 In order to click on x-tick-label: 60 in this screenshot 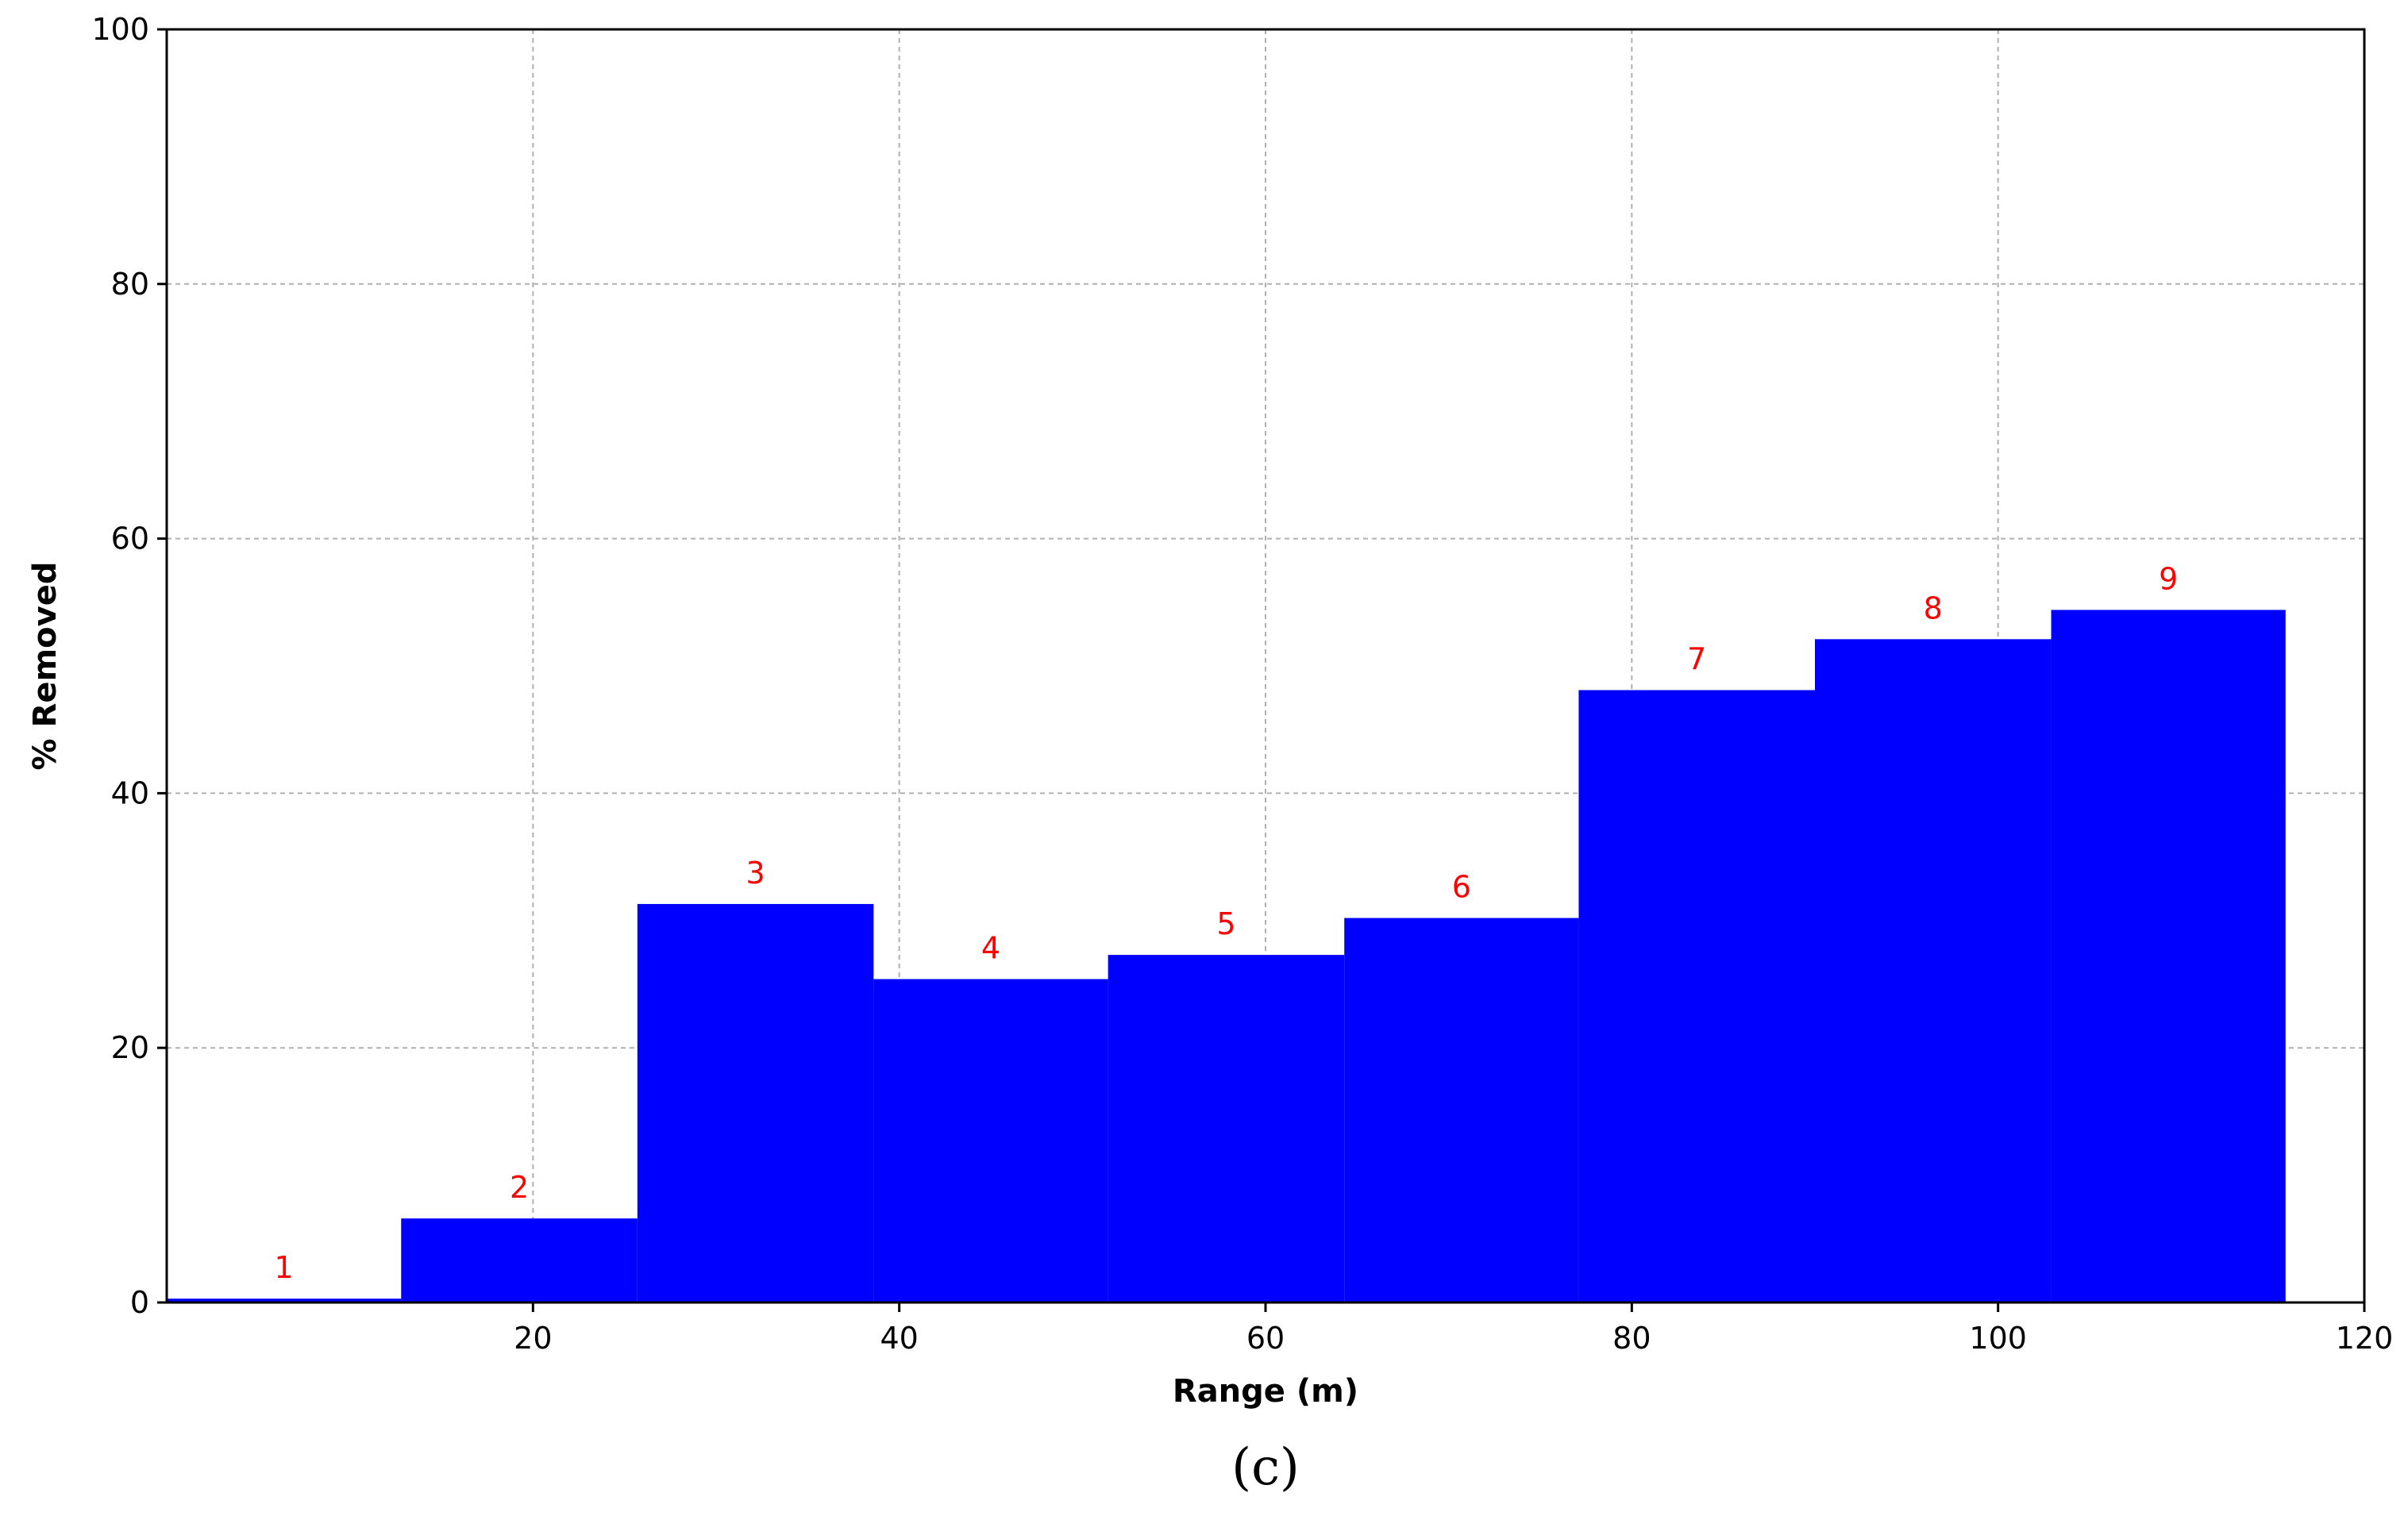, I will do `click(1265, 1338)`.